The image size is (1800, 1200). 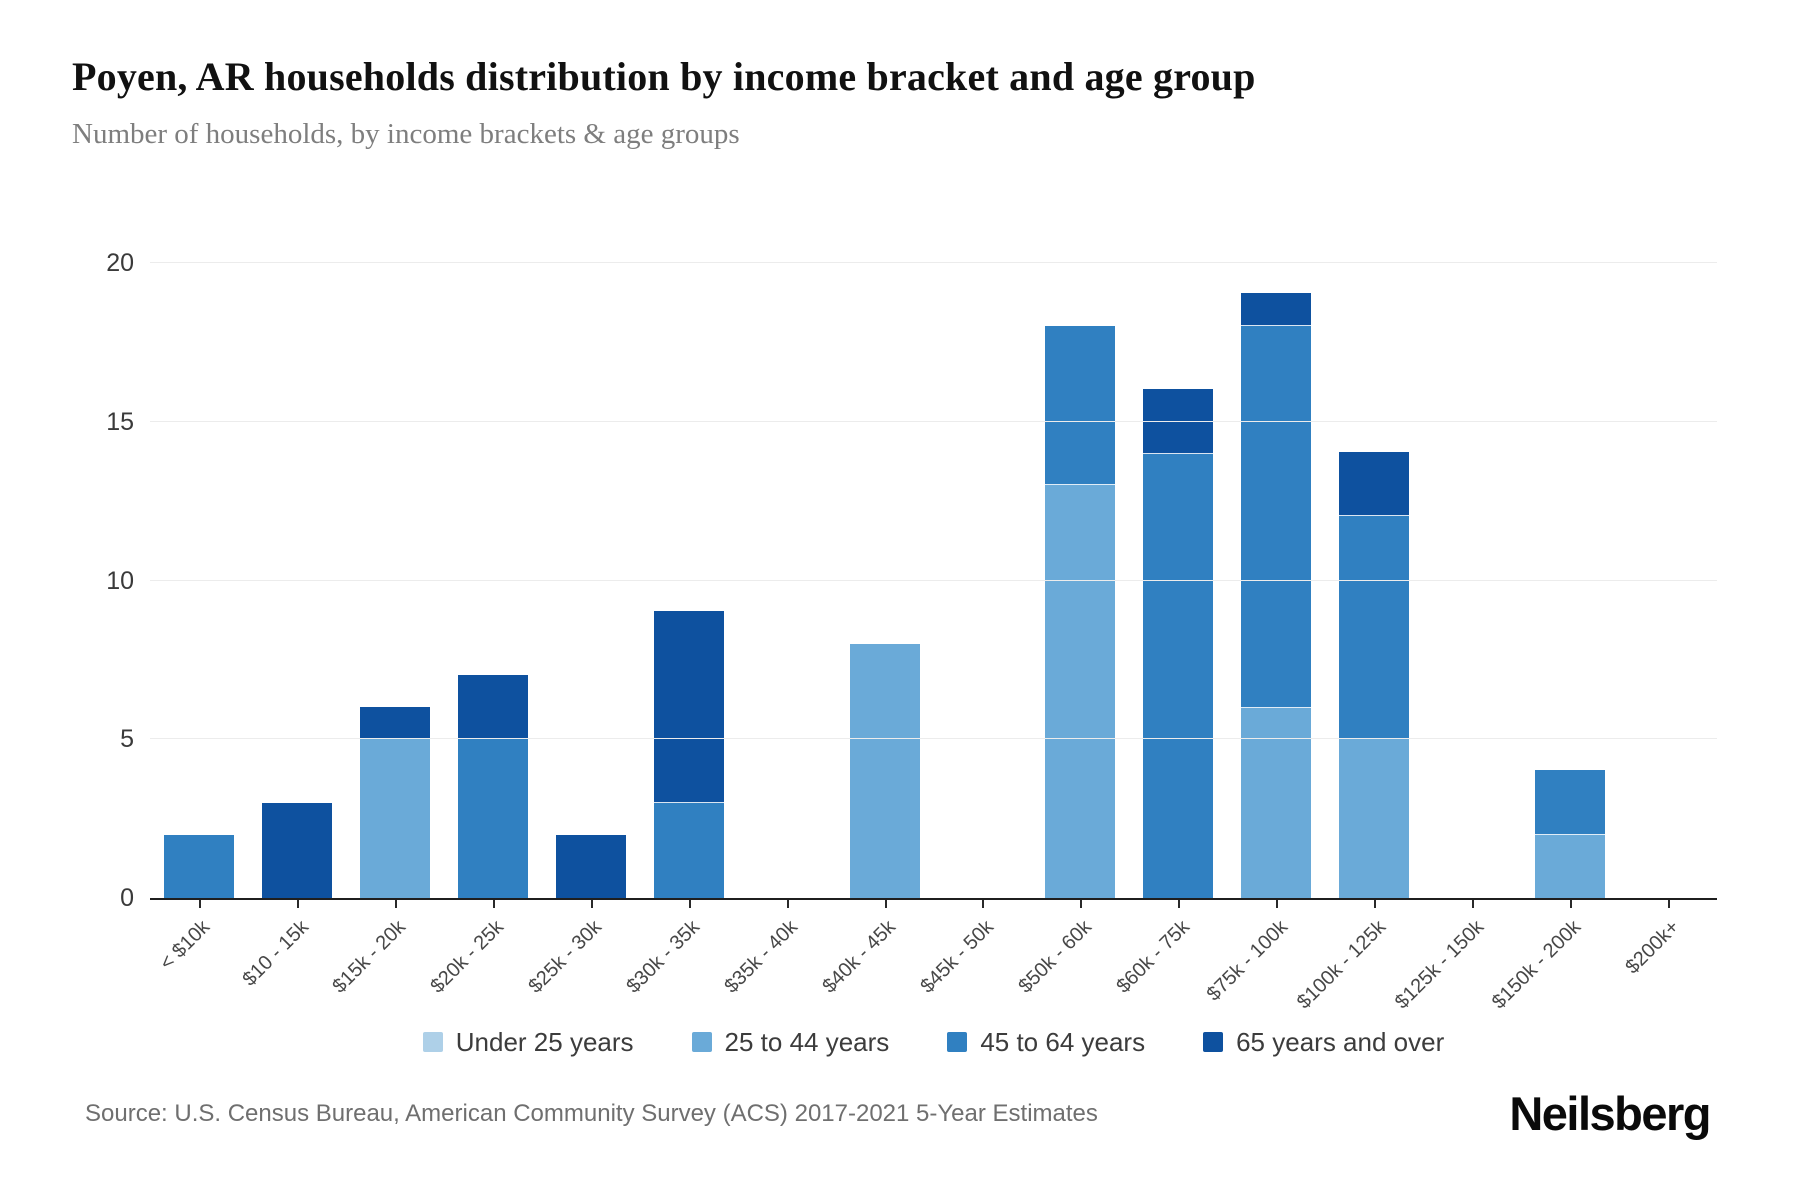 I want to click on x-axis-slot: $15k - 20k, so click(x=386, y=959).